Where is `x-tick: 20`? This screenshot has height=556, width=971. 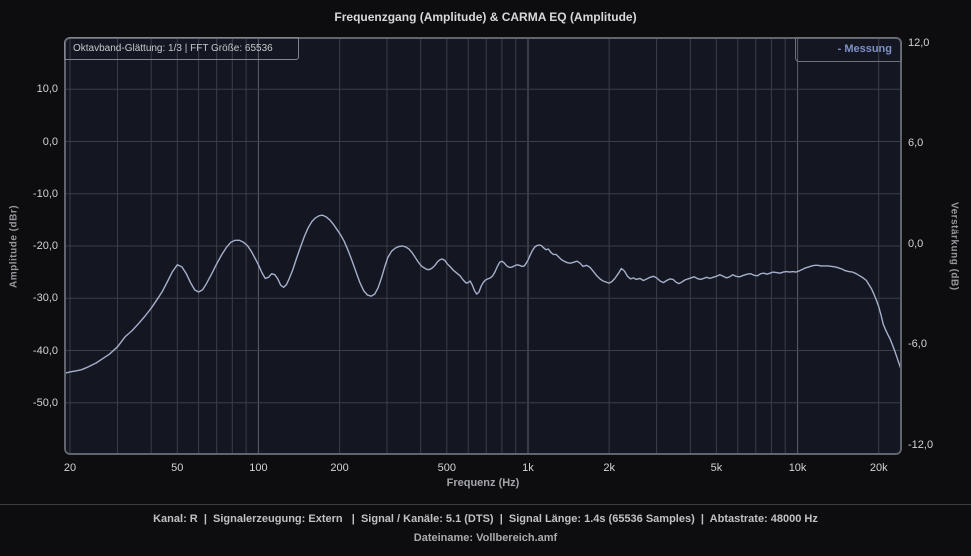
x-tick: 20 is located at coordinates (70, 468).